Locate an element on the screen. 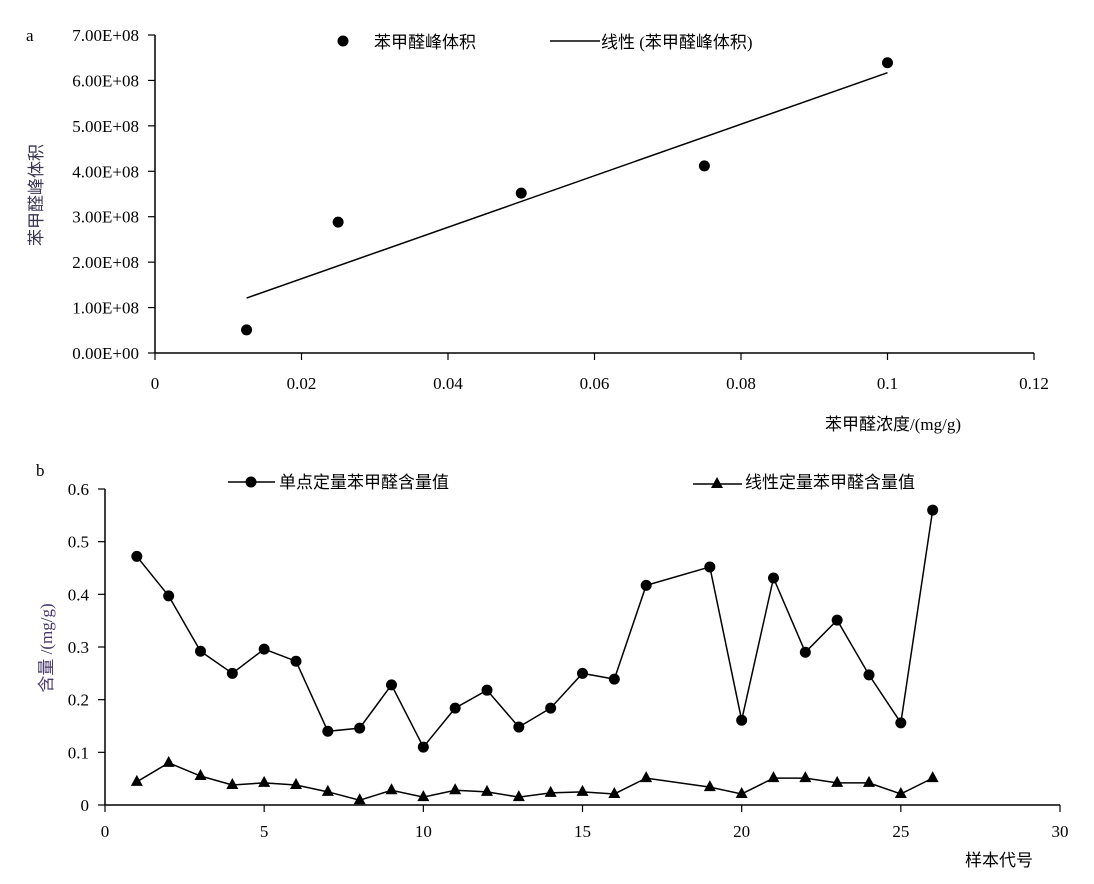 This screenshot has height=884, width=1094. panel-label-b: b is located at coordinates (40, 470).